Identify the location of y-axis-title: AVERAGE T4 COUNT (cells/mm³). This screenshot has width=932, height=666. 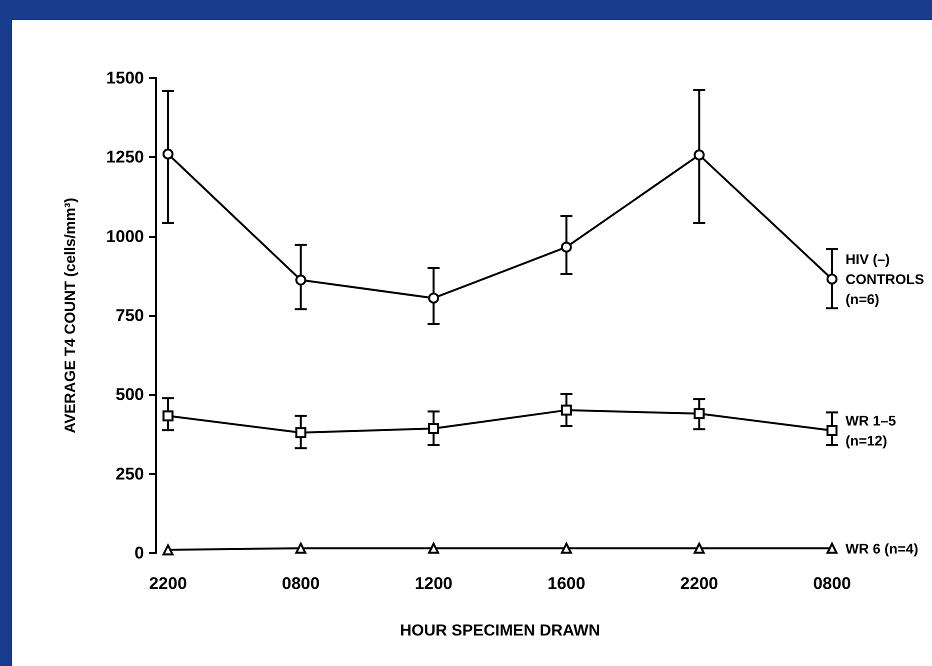
(70, 316).